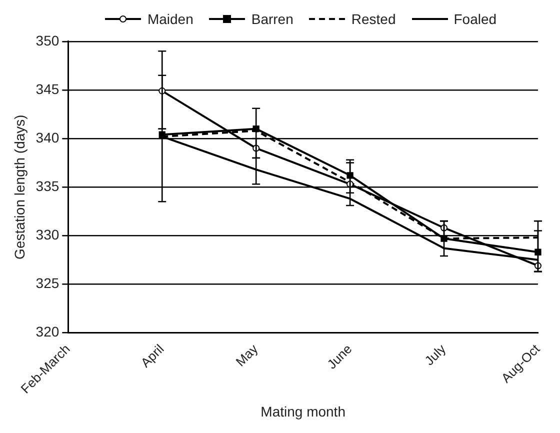  I want to click on y-tick-label: 335, so click(48, 186).